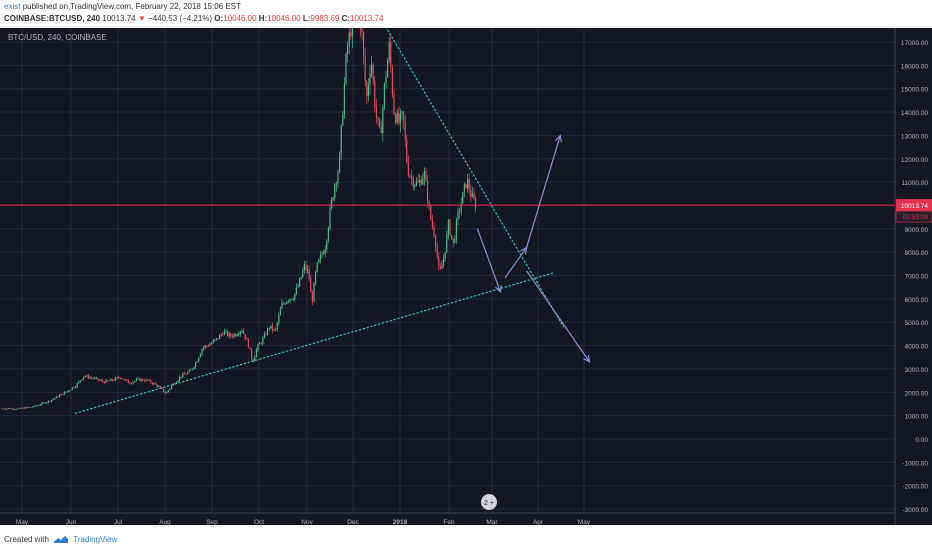 Image resolution: width=932 pixels, height=550 pixels. Describe the element at coordinates (263, 18) in the screenshot. I see `high-label: H:` at that location.